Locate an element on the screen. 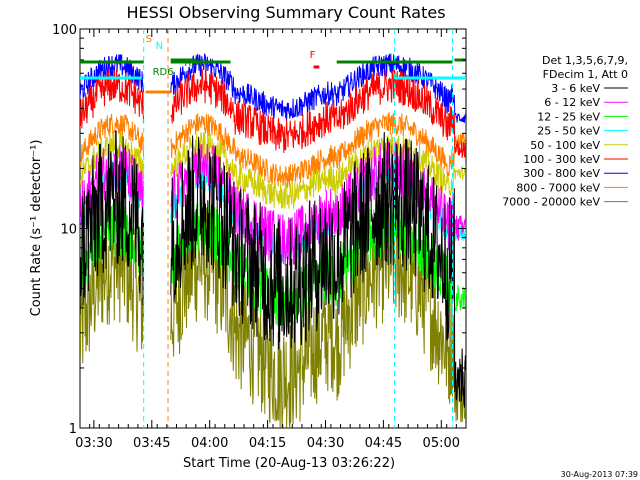  legend-header: FDecim 1, Att 0 is located at coordinates (585, 74).